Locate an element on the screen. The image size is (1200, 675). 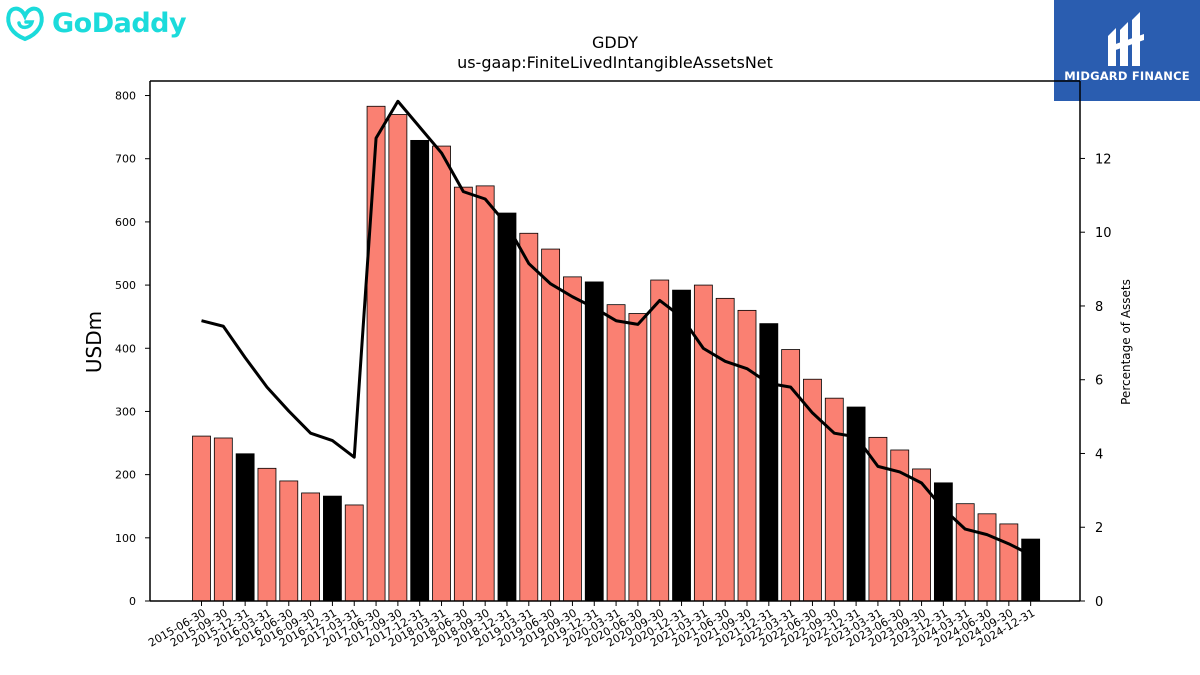
y-tick-label: 100 is located at coordinates (125, 538).